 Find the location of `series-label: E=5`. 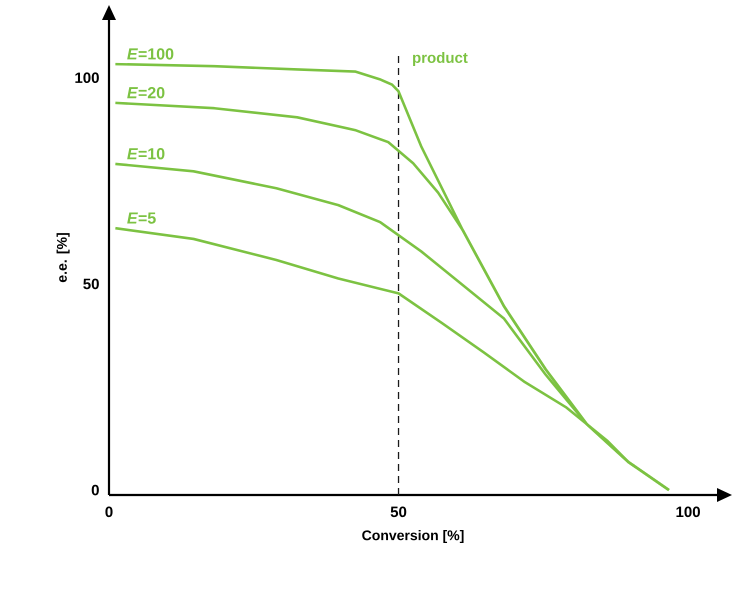

series-label: E=5 is located at coordinates (141, 218).